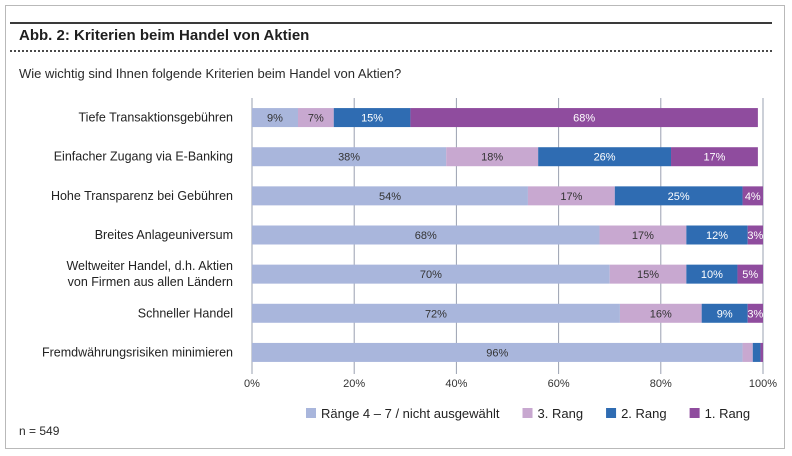 Image resolution: width=792 pixels, height=456 pixels. I want to click on category-label: Hohe Transparenz bei Gebühren, so click(142, 196).